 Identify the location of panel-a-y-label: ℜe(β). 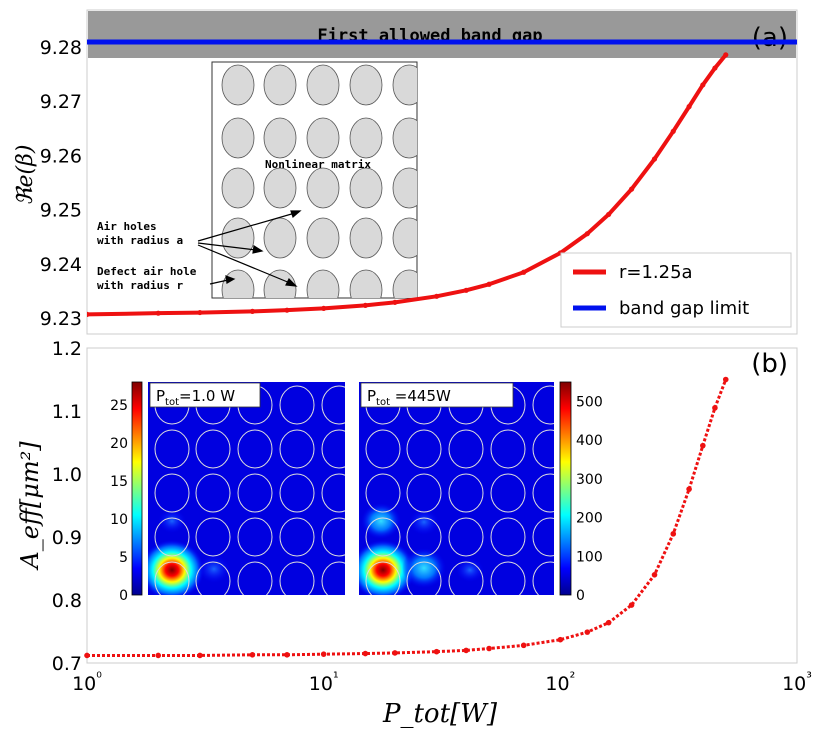
(25, 175).